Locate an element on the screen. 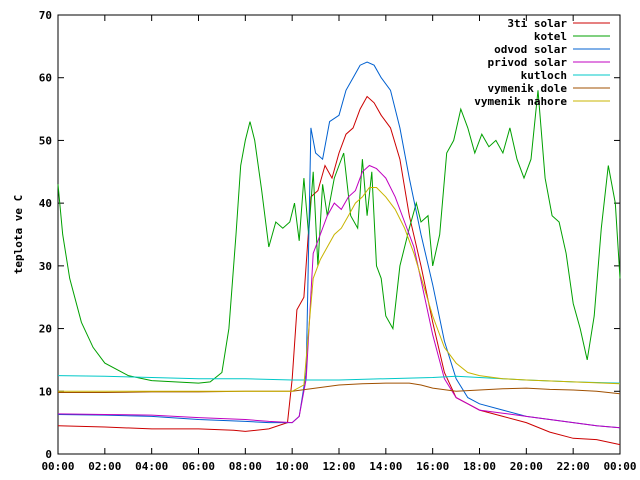 The width and height of the screenshot is (640, 480). x-tick-label: 04:00 is located at coordinates (151, 466).